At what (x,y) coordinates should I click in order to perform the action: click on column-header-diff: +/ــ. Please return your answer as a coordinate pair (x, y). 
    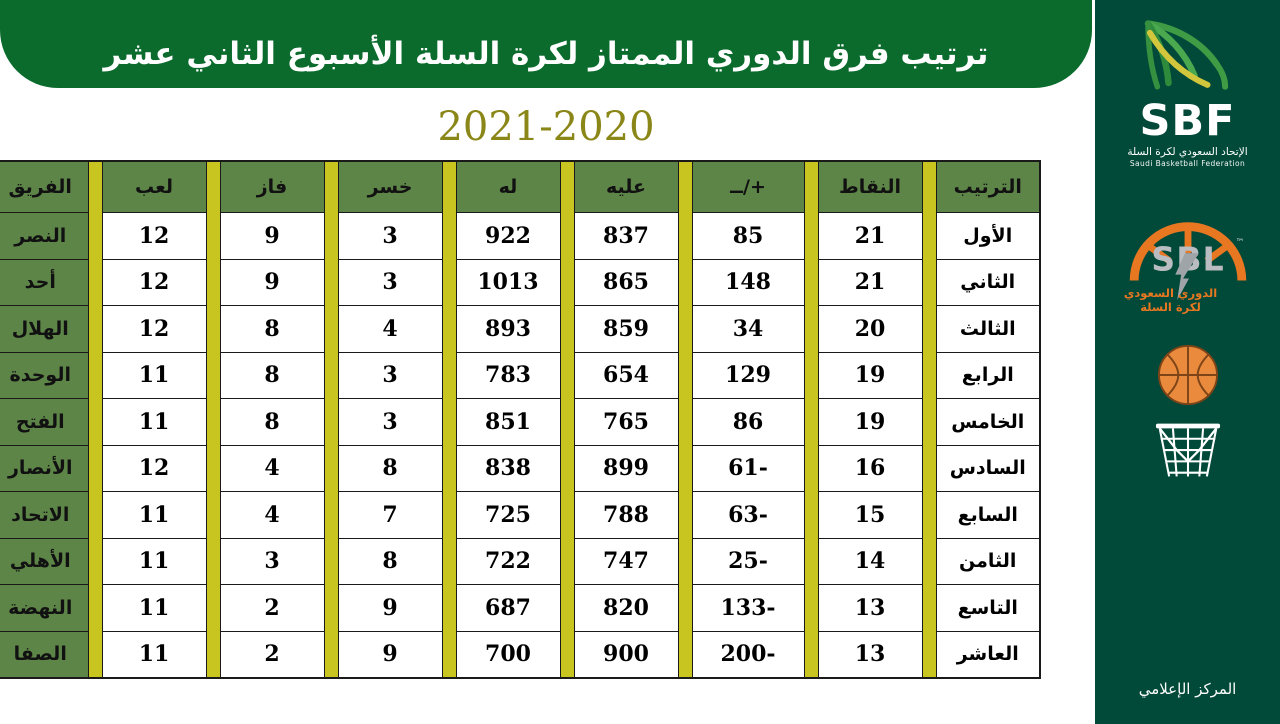
    Looking at the image, I should click on (748, 186).